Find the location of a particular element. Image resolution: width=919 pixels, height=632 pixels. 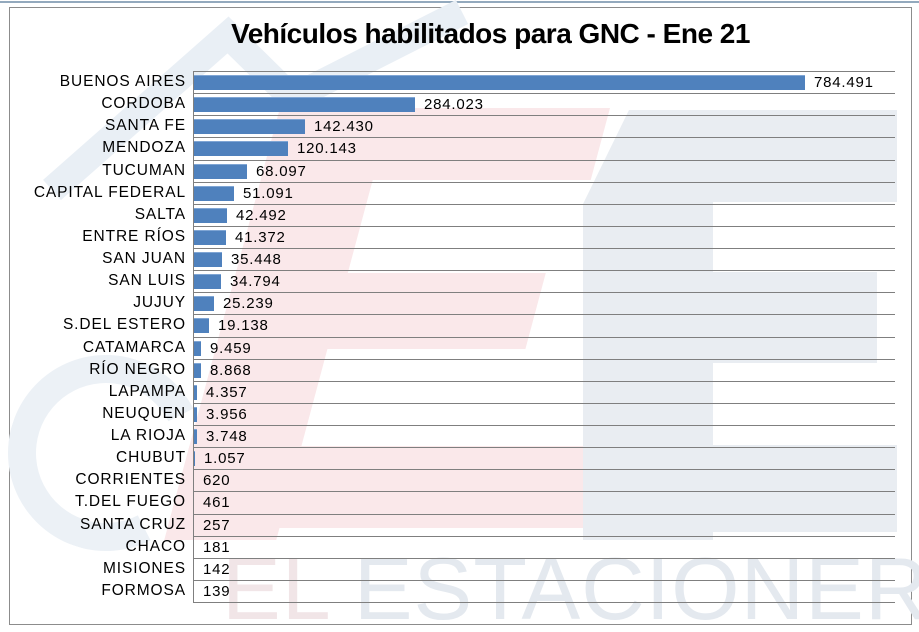

value-label: 257 is located at coordinates (217, 525).